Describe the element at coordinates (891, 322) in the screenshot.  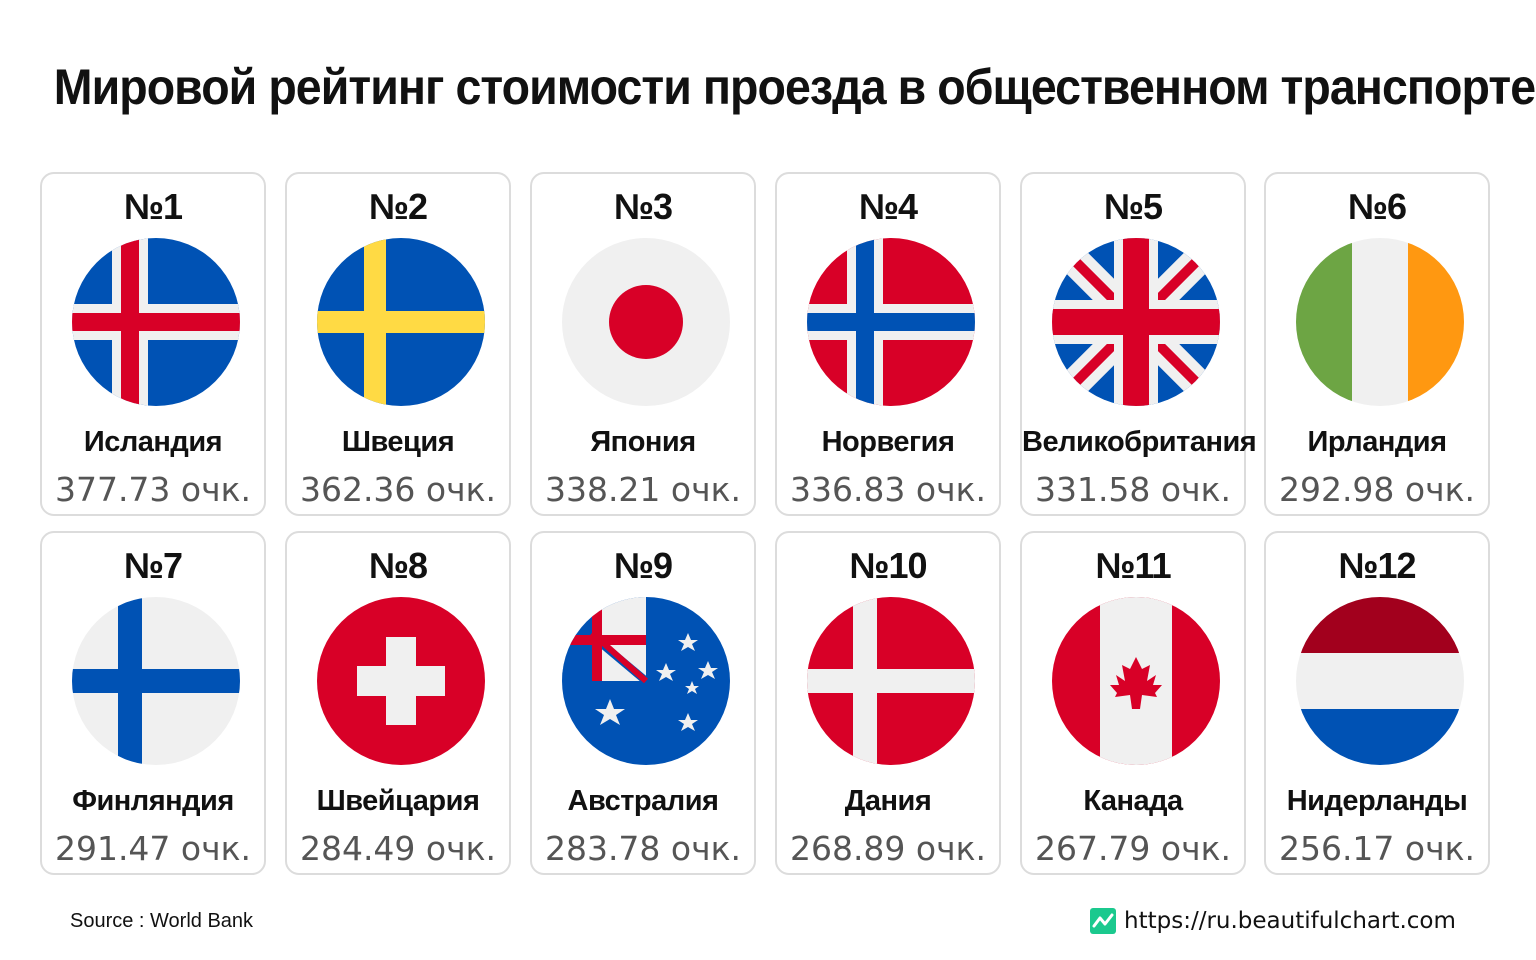
I see `norway-flag-icon` at that location.